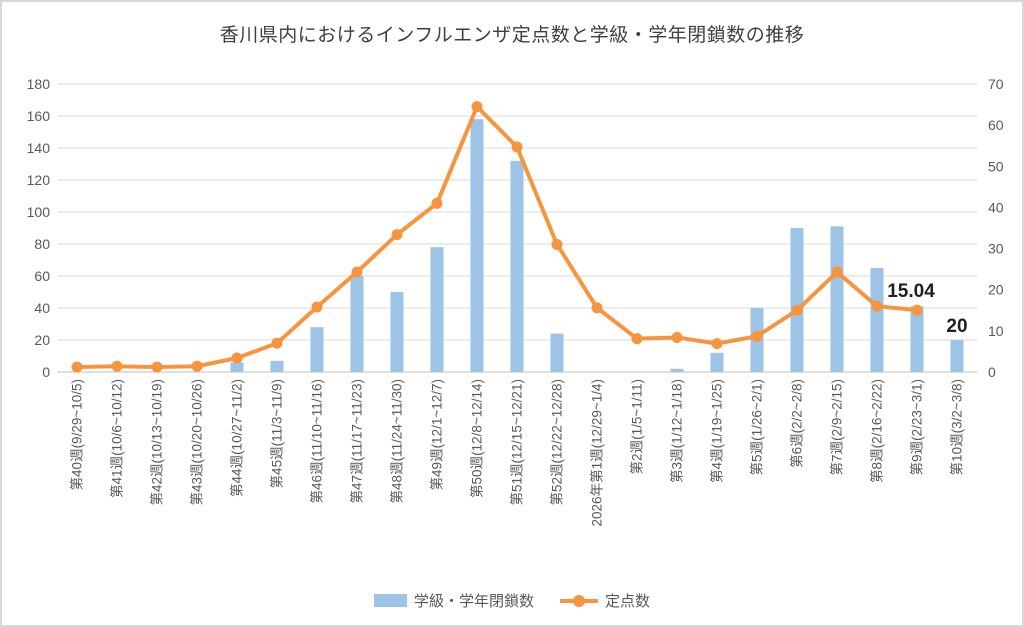 This screenshot has height=627, width=1024. What do you see at coordinates (996, 207) in the screenshot?
I see `y-axis-label-right: 40` at bounding box center [996, 207].